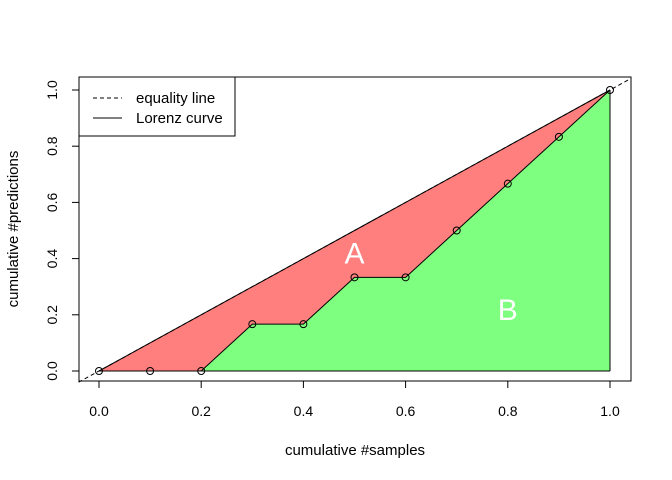  What do you see at coordinates (354, 254) in the screenshot?
I see `region-a-label: A` at bounding box center [354, 254].